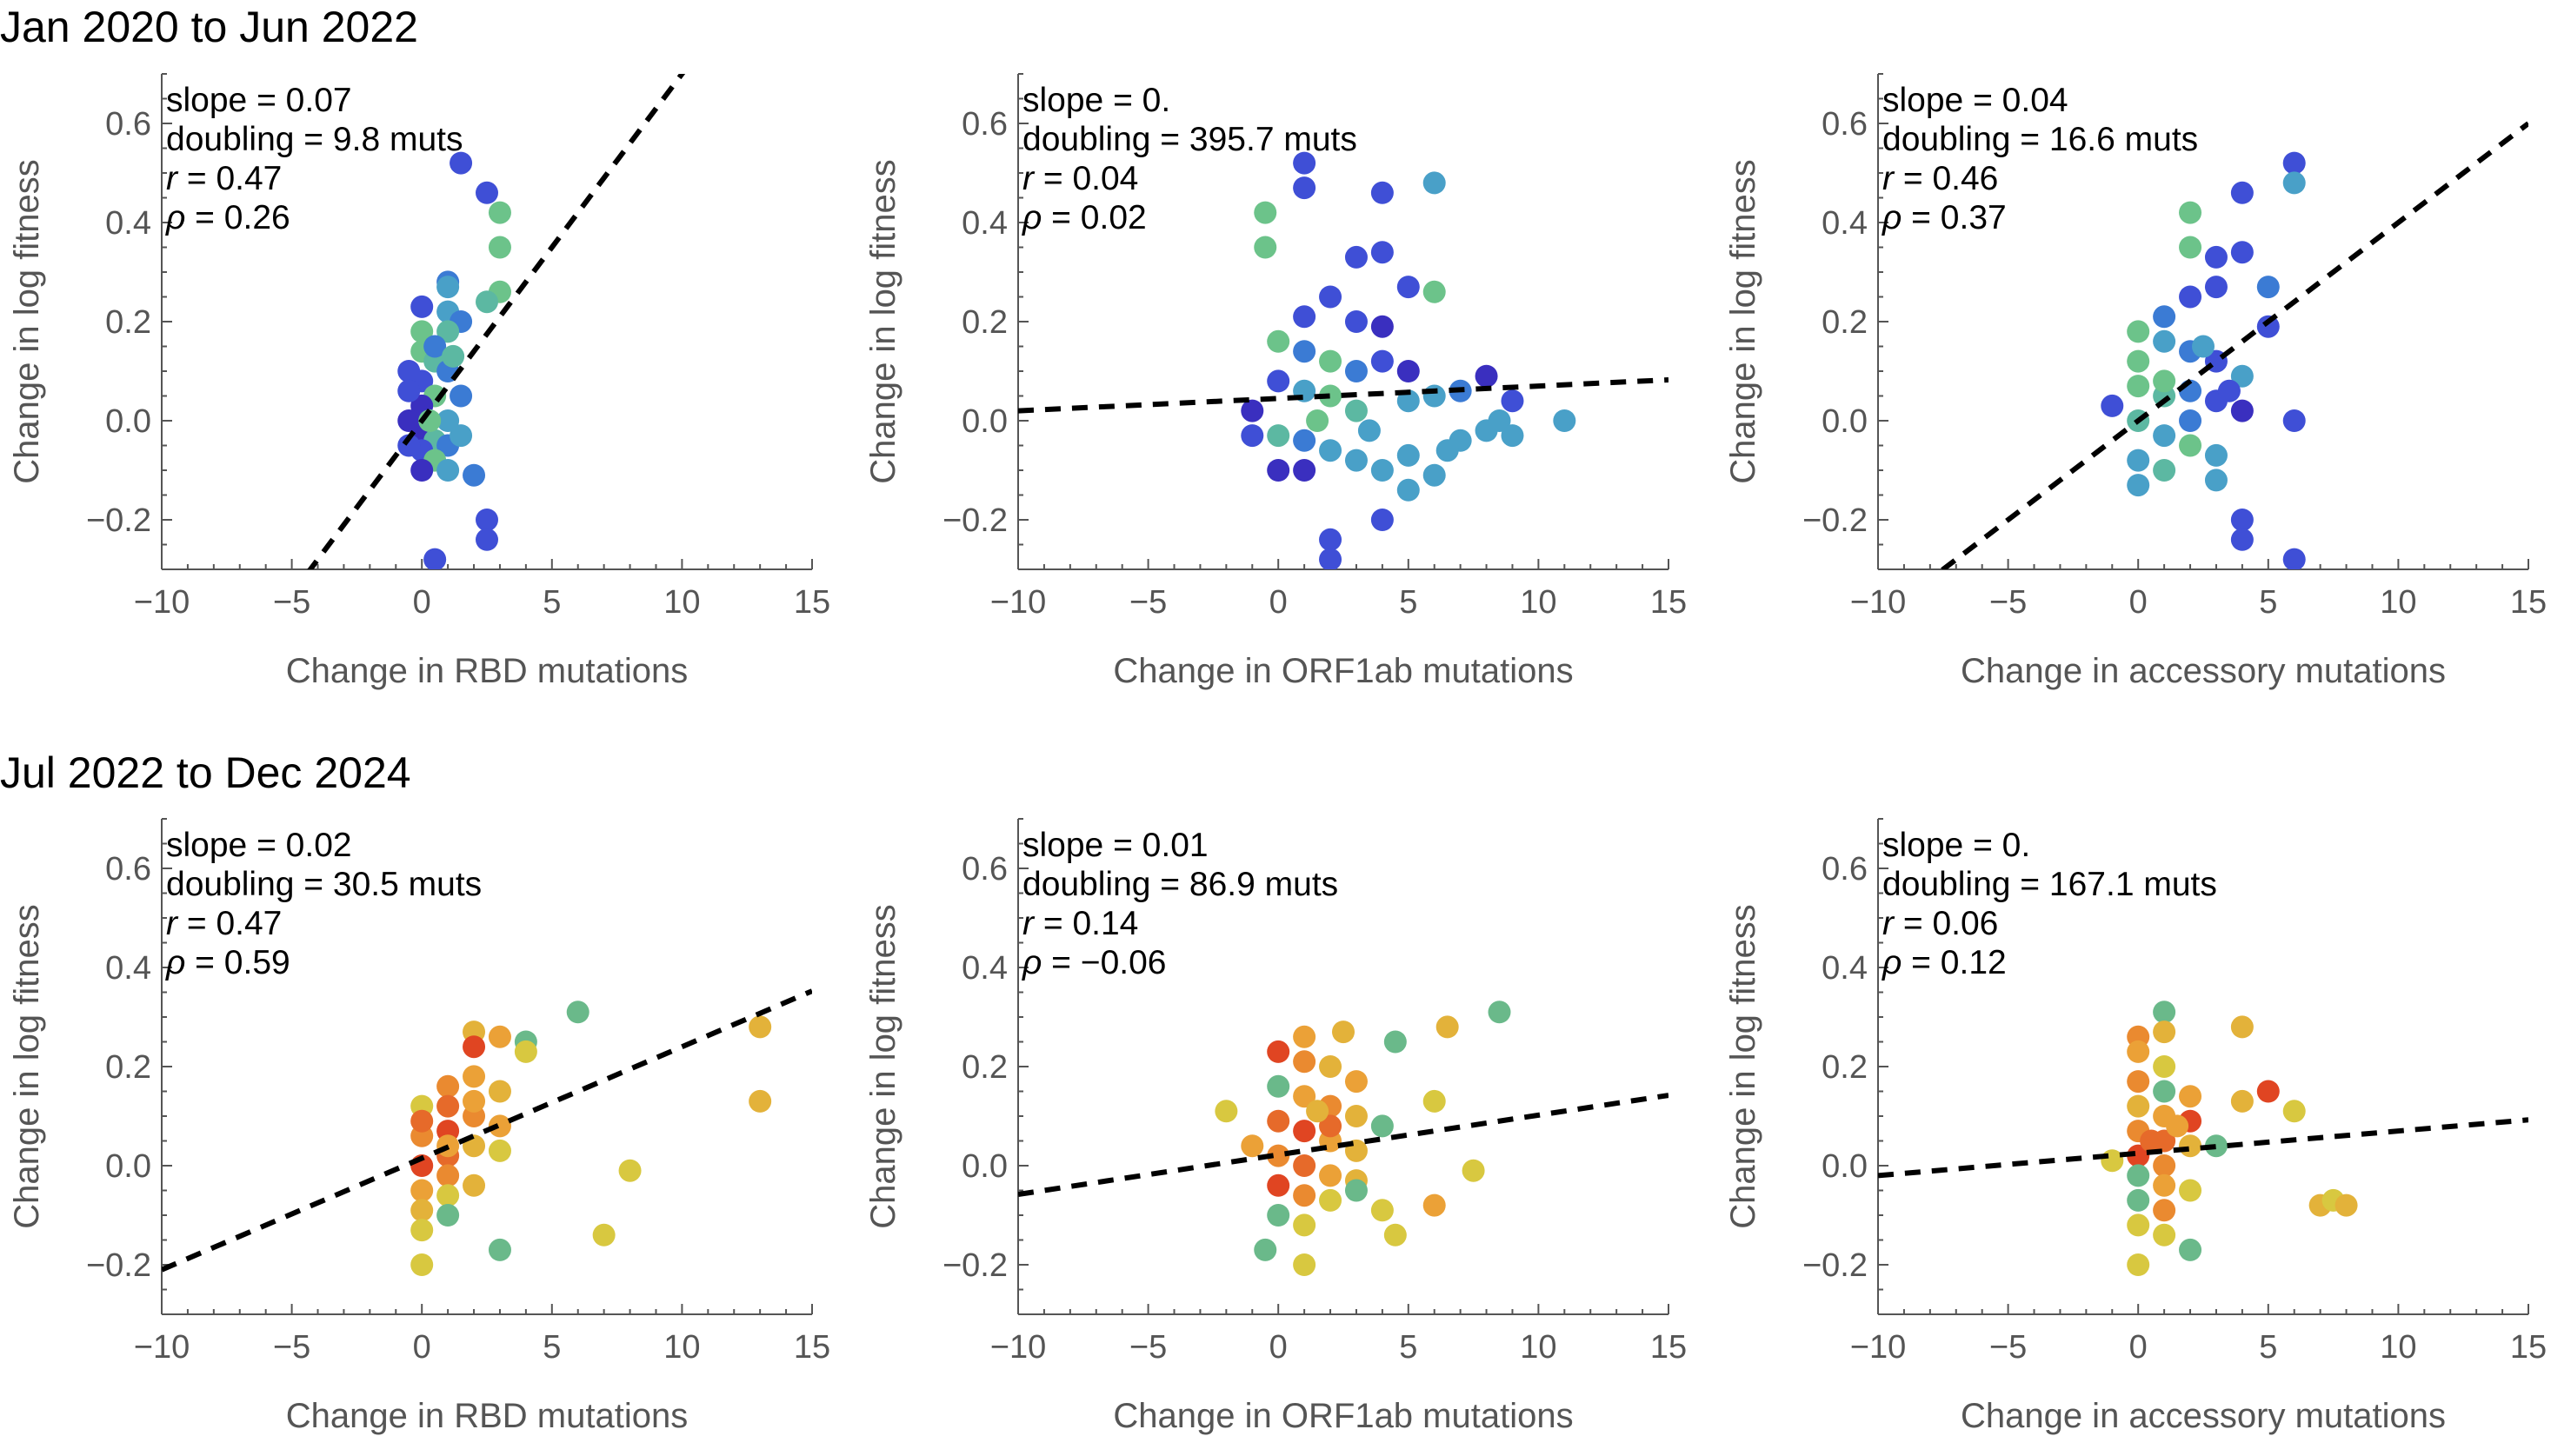  What do you see at coordinates (2233, 345) in the screenshot?
I see `fit-line` at bounding box center [2233, 345].